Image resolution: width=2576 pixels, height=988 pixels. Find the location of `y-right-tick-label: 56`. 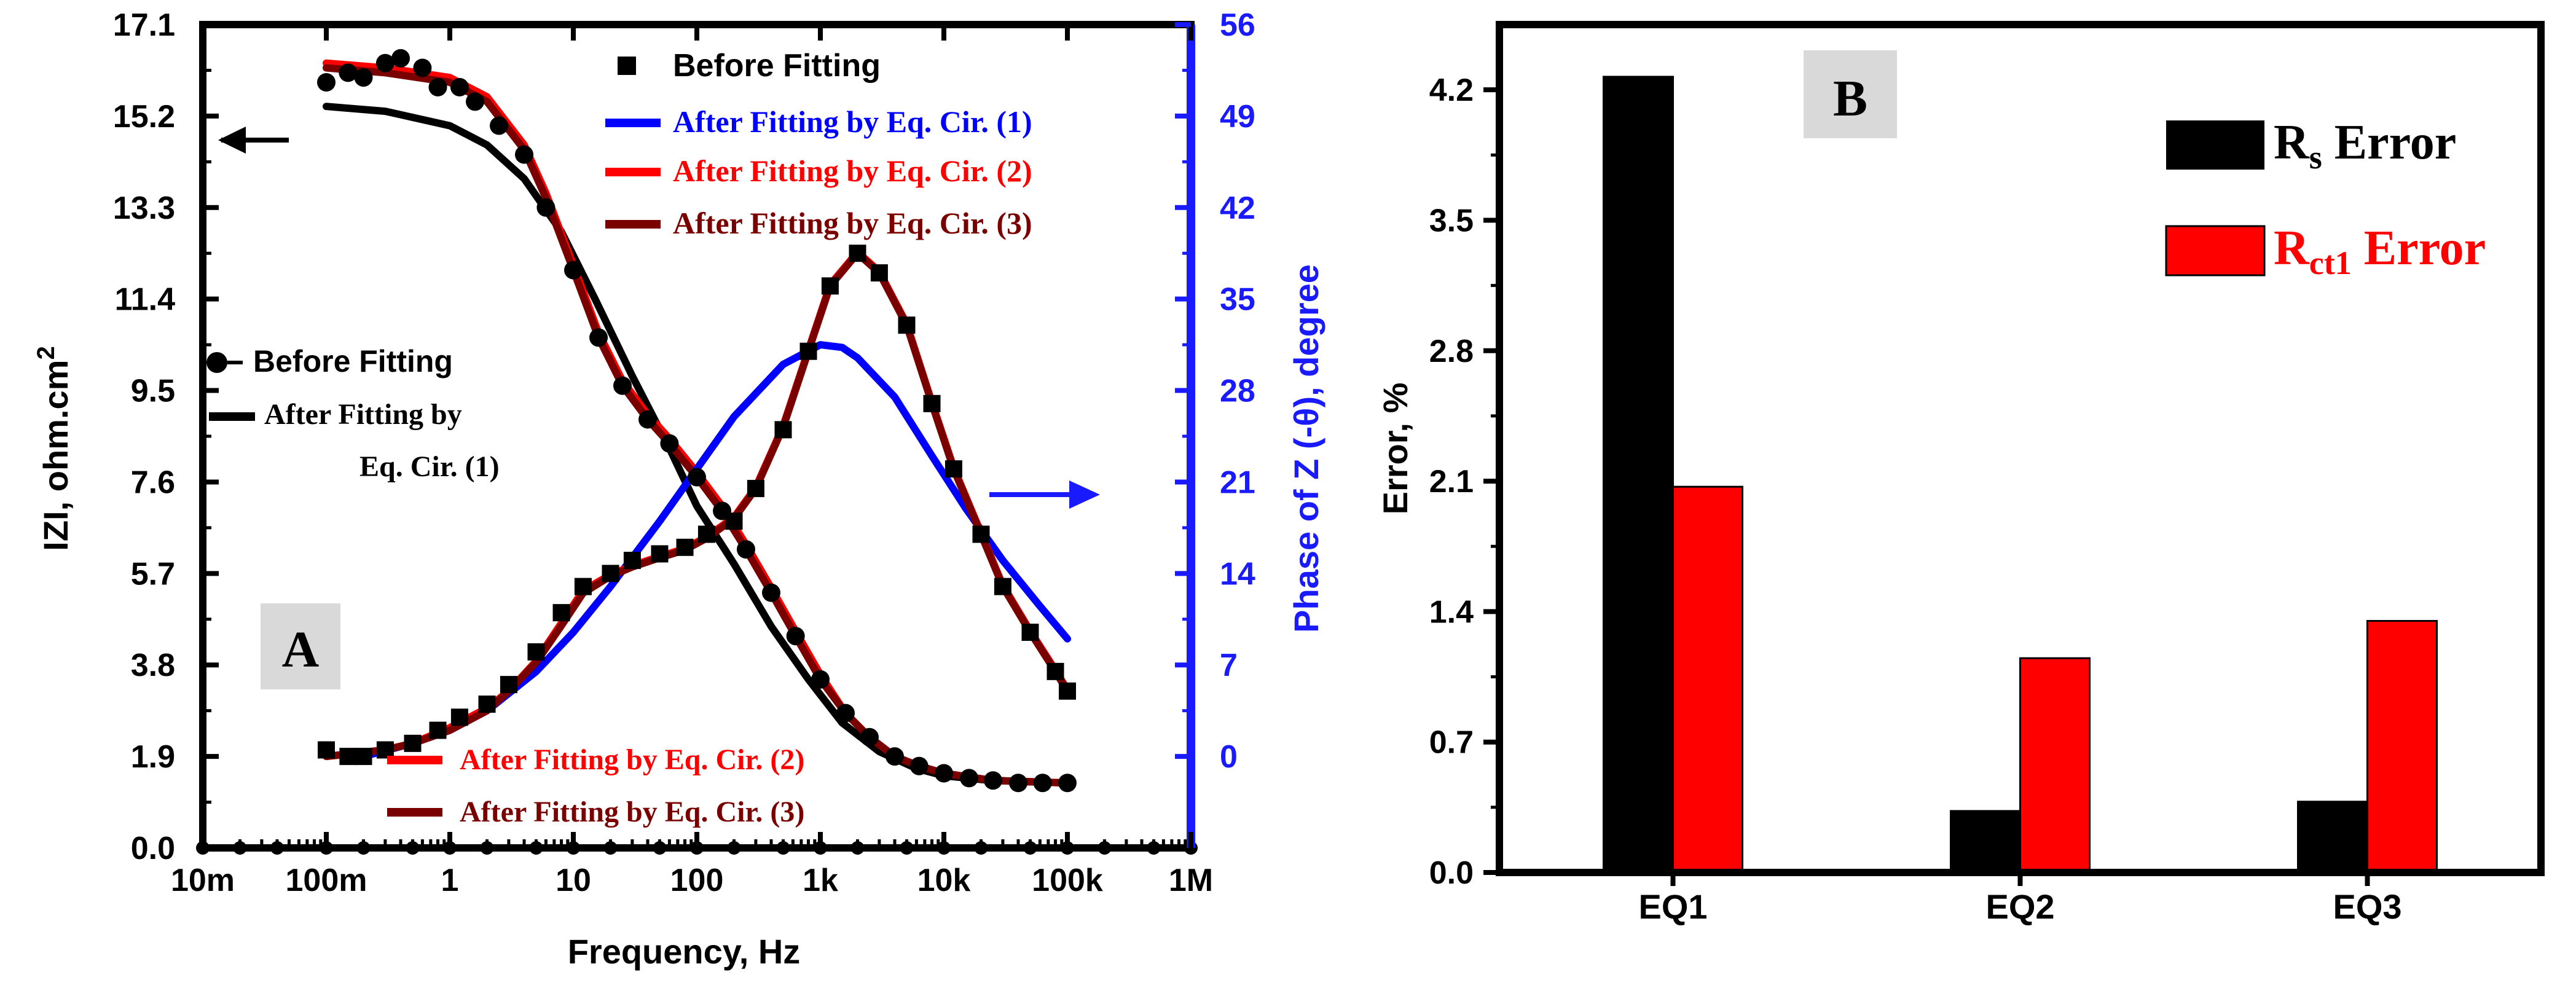

y-right-tick-label: 56 is located at coordinates (1237, 25).